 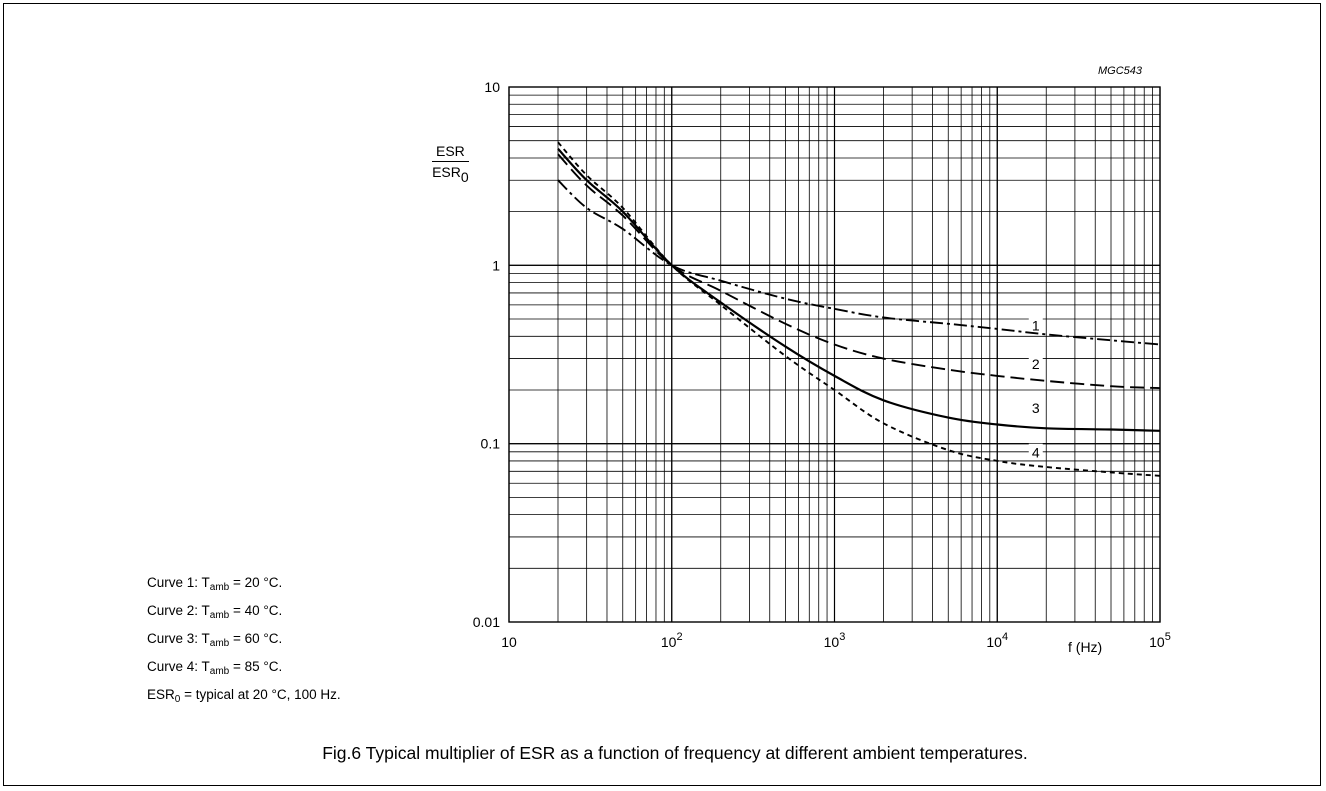 I want to click on x-tick-label: 10, so click(x=509, y=642).